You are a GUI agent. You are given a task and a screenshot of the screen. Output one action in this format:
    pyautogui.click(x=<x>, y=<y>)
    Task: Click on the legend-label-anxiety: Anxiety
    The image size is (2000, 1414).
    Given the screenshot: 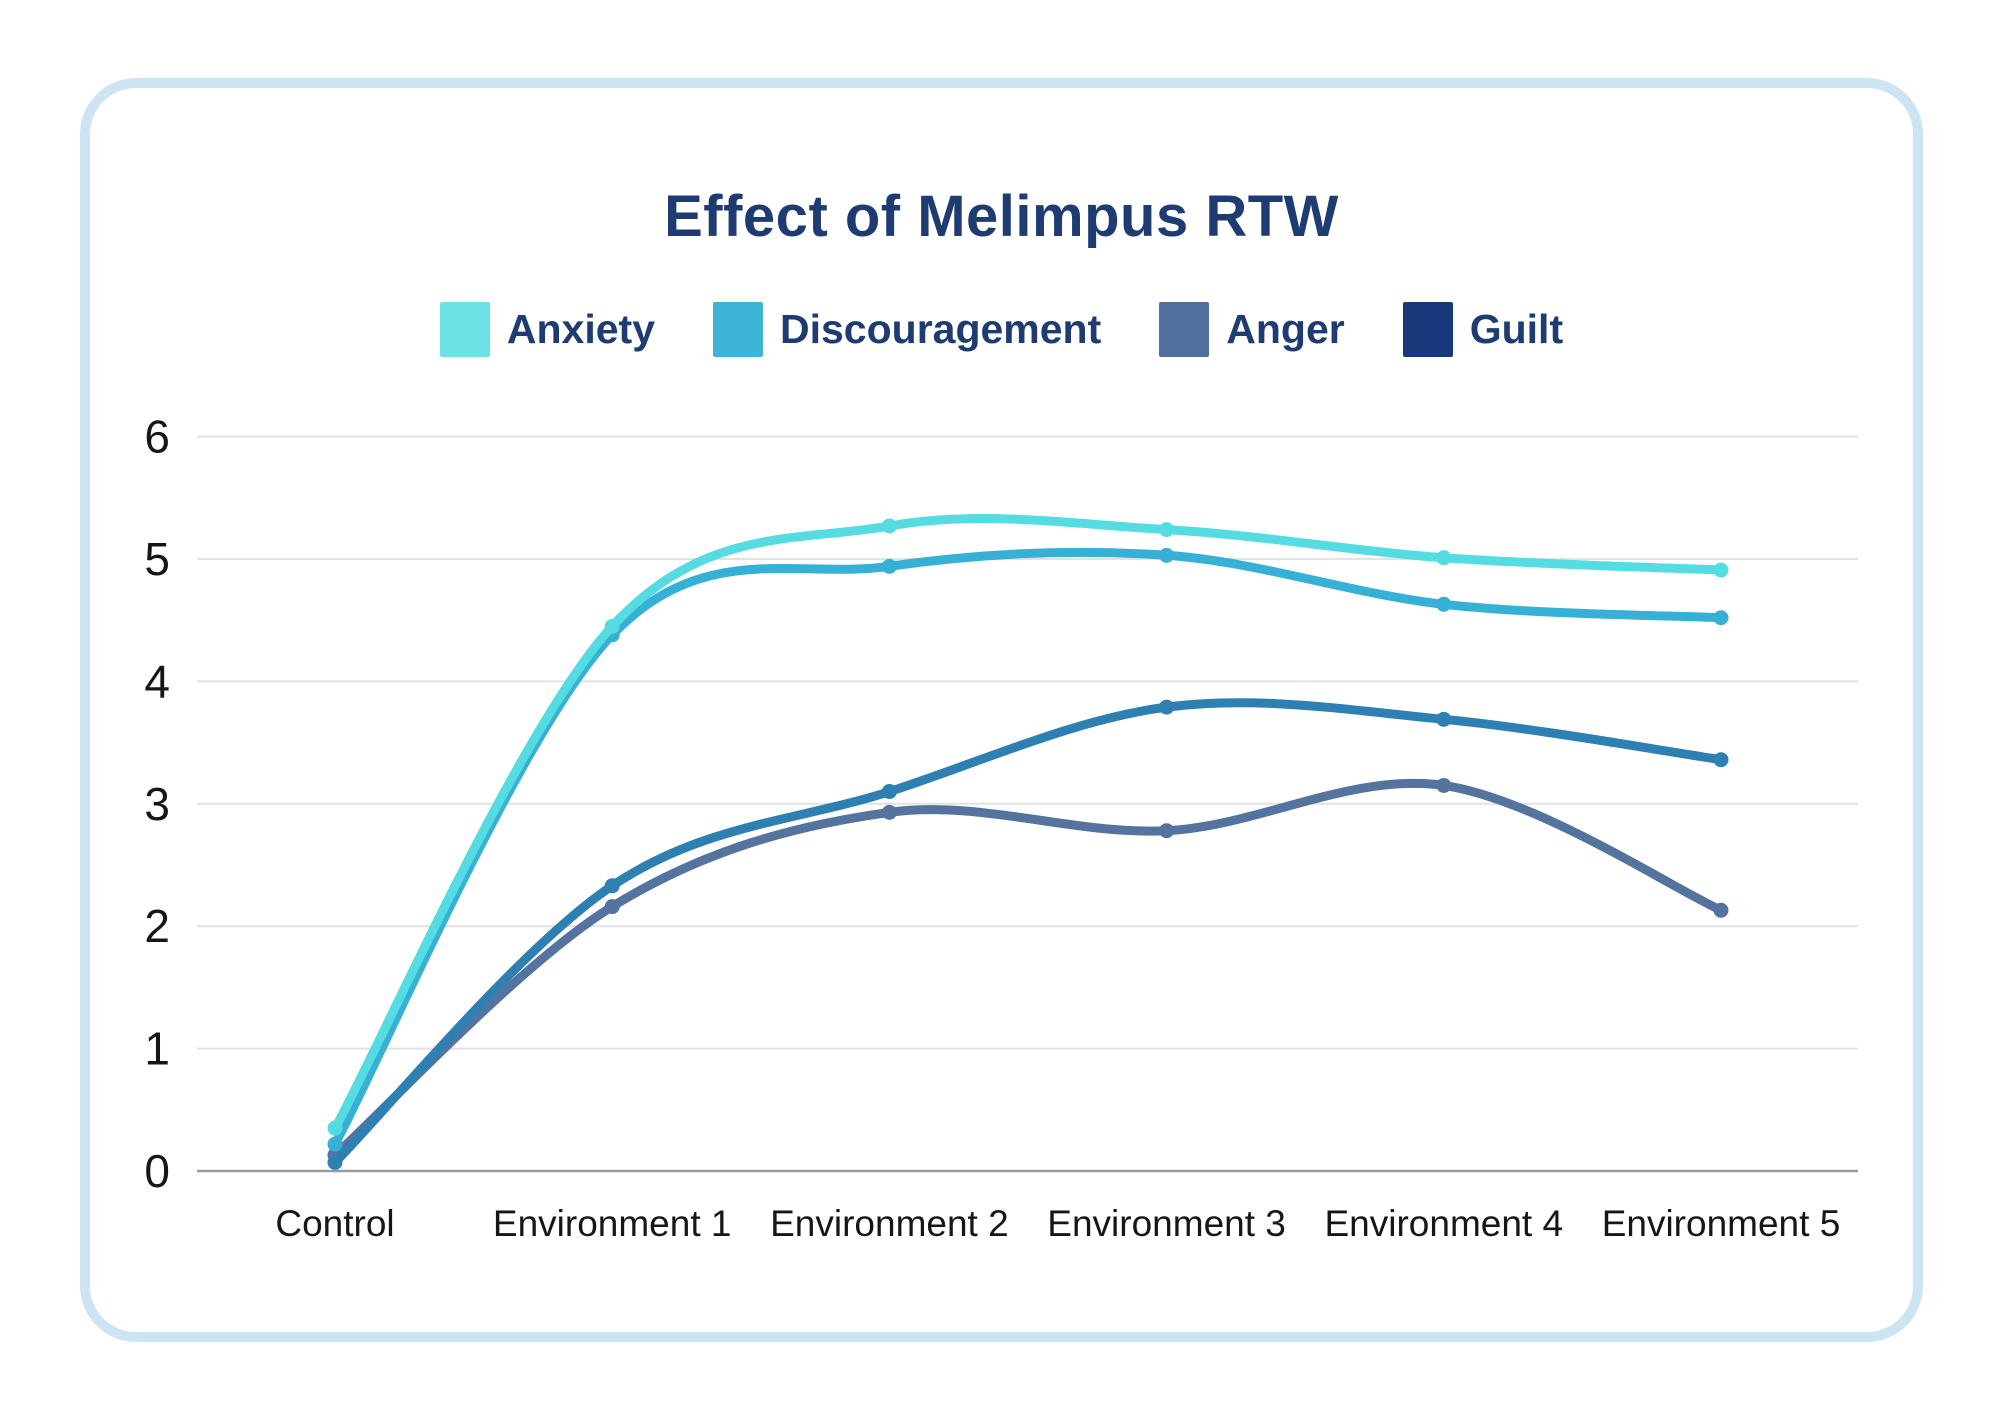 What is the action you would take?
    pyautogui.click(x=580, y=329)
    